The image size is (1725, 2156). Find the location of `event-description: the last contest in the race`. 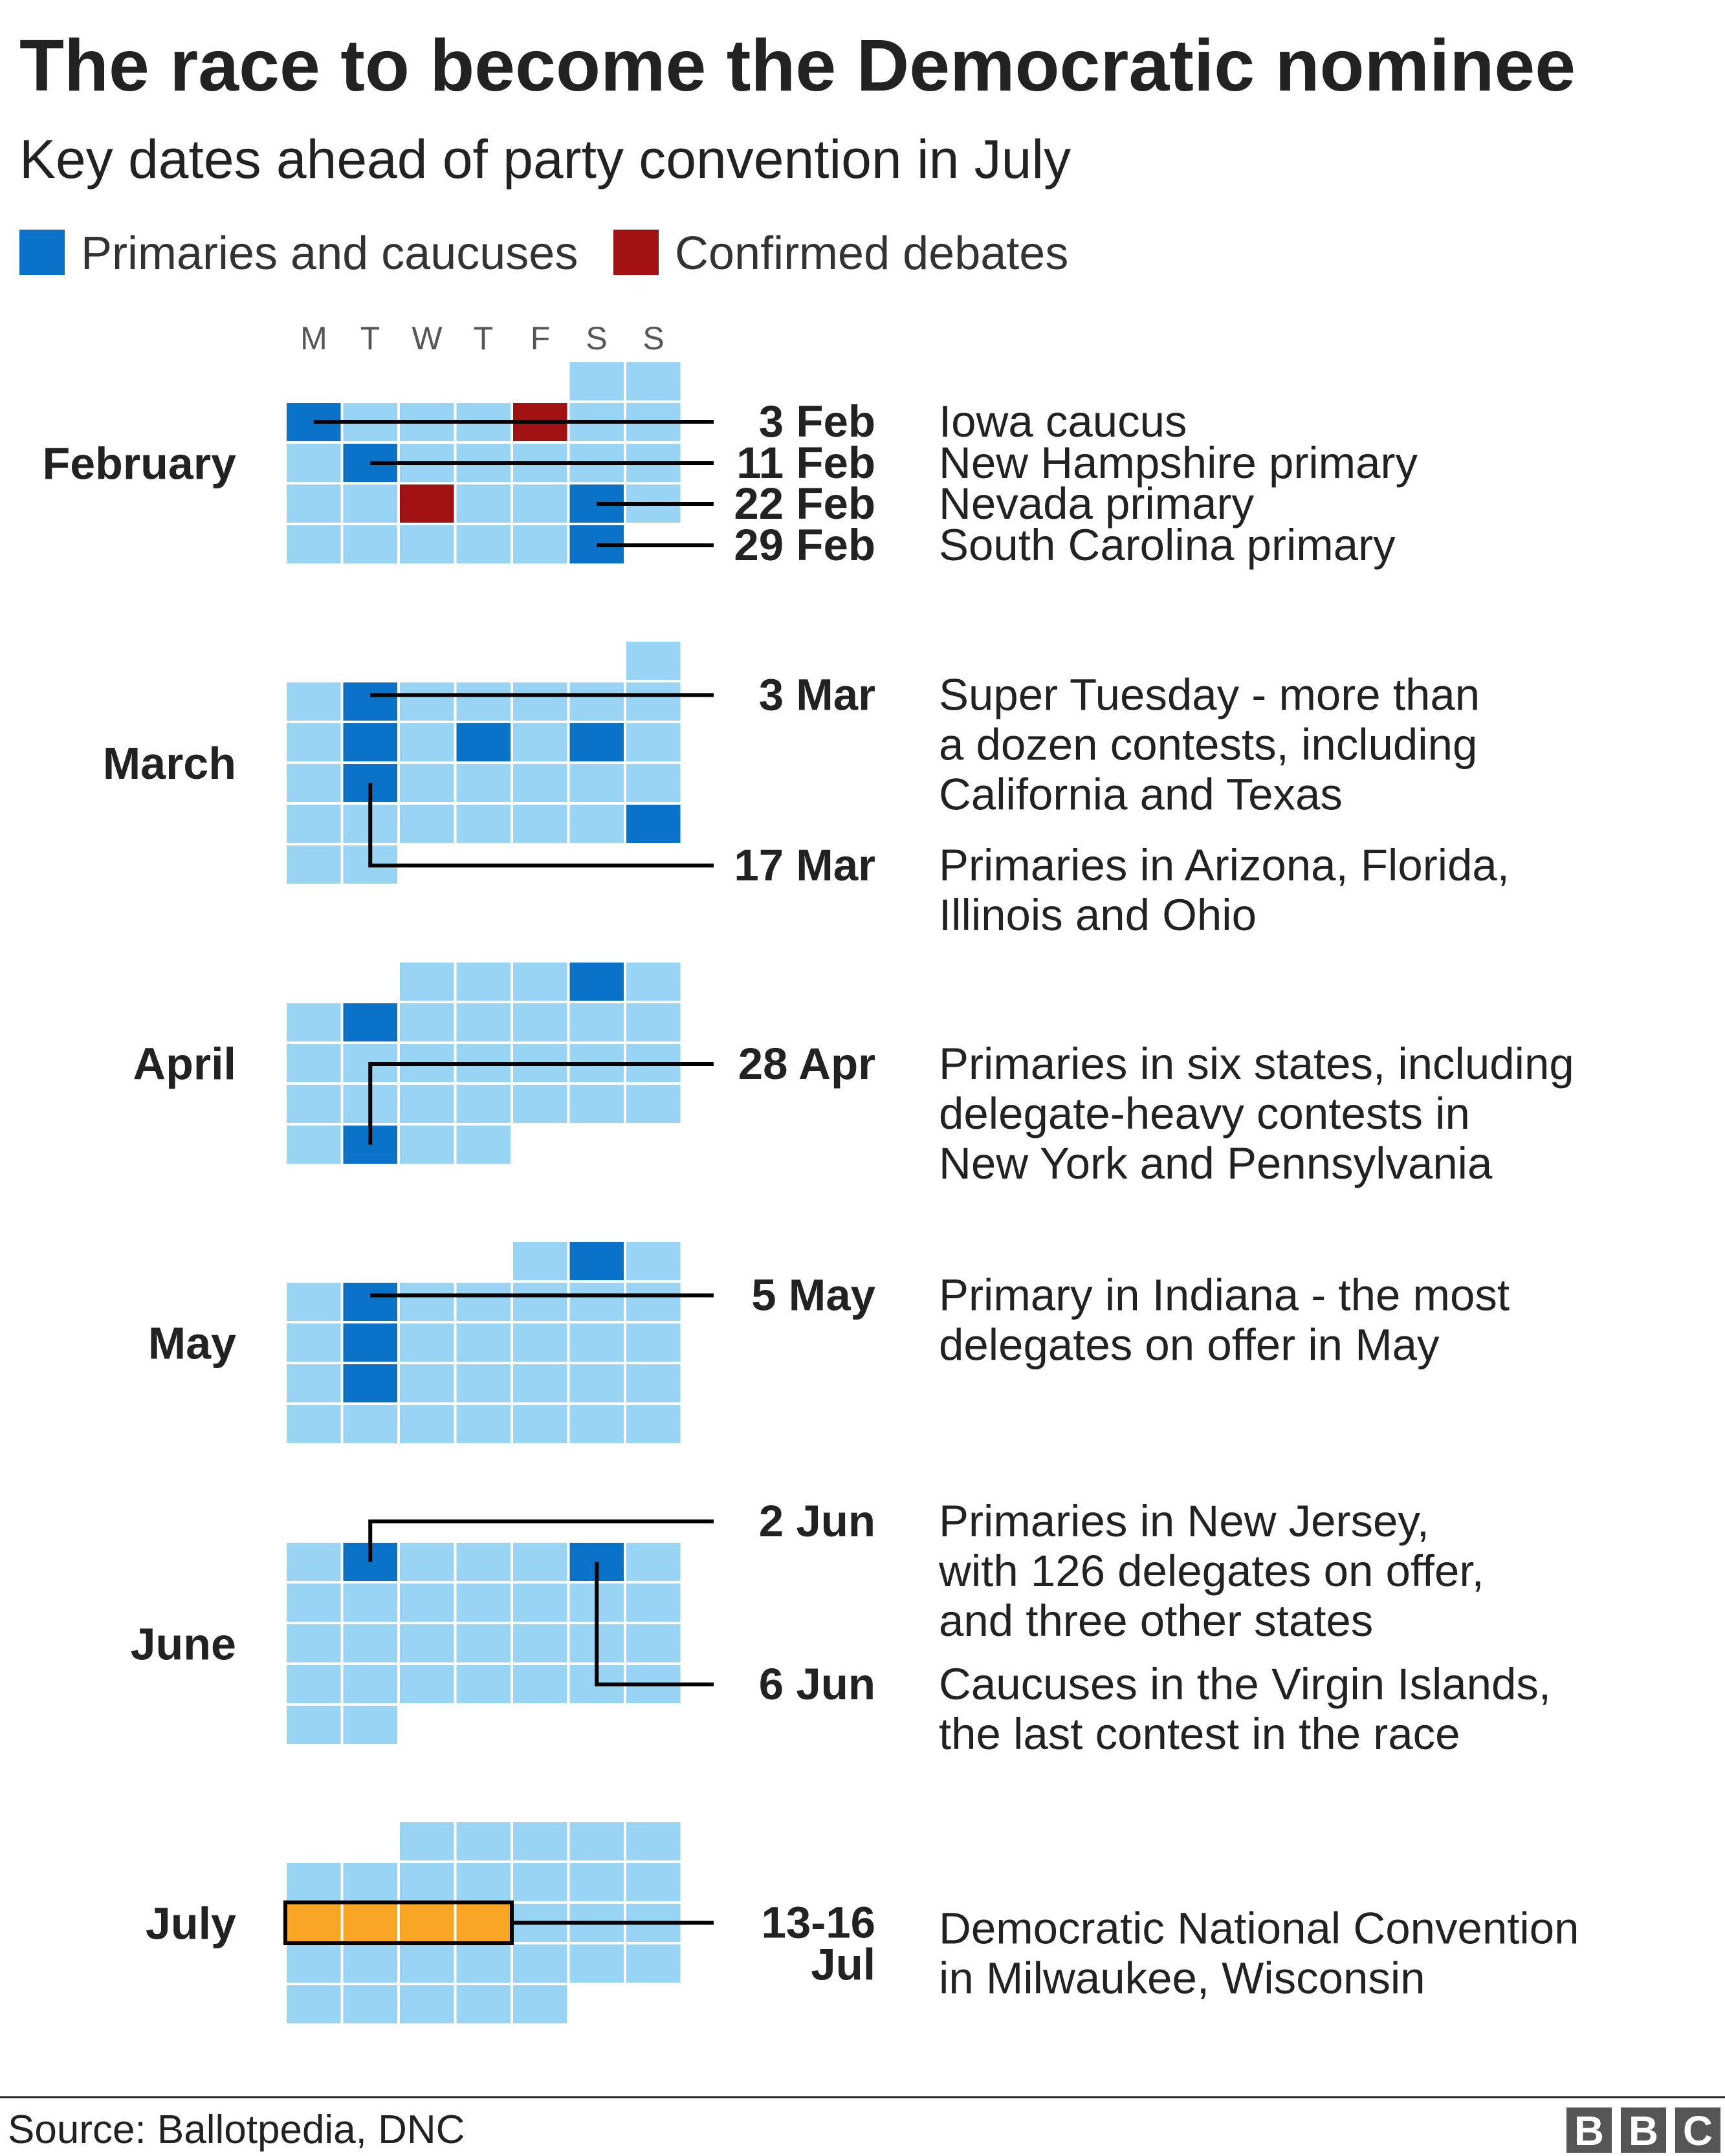

event-description: the last contest in the race is located at coordinates (1199, 1734).